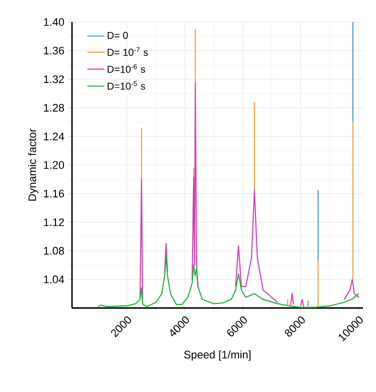  Describe the element at coordinates (54, 194) in the screenshot. I see `y-tick-label: 1.16` at that location.